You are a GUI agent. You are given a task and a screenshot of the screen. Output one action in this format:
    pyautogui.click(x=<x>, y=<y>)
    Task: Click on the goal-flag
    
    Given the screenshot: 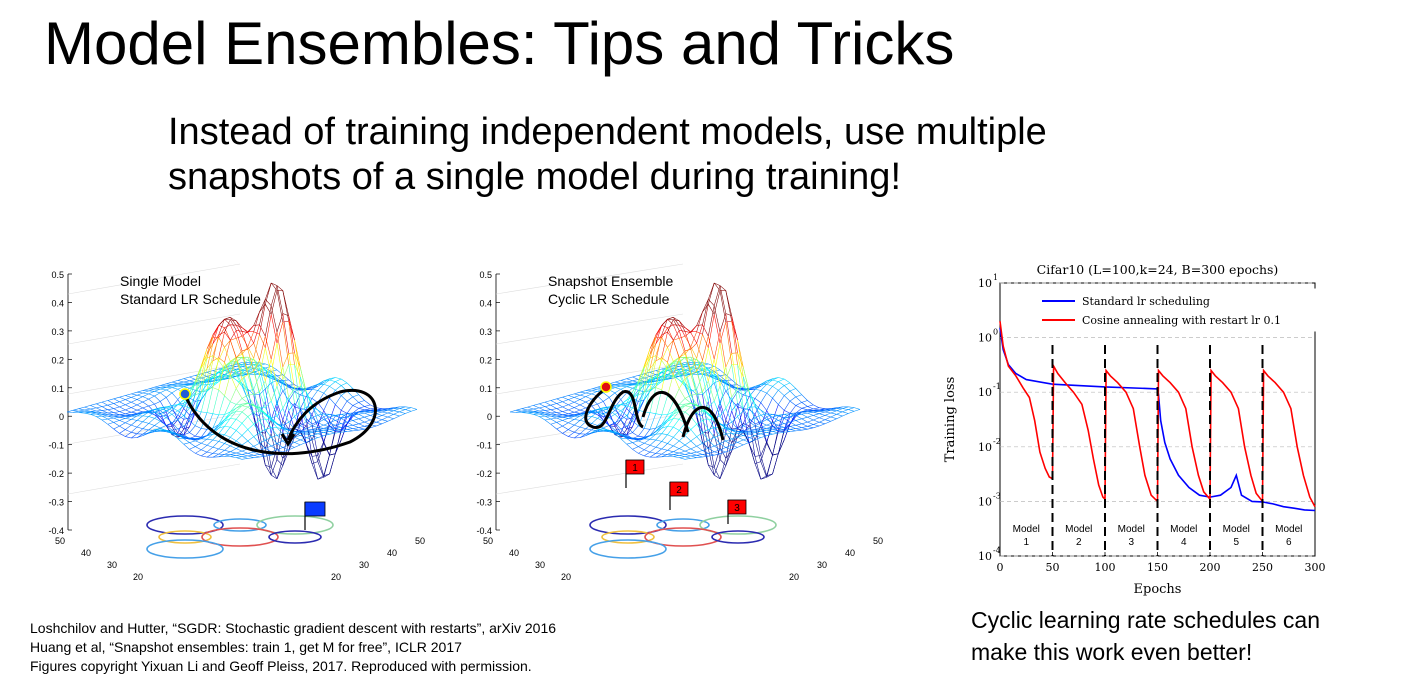 What is the action you would take?
    pyautogui.click(x=315, y=509)
    